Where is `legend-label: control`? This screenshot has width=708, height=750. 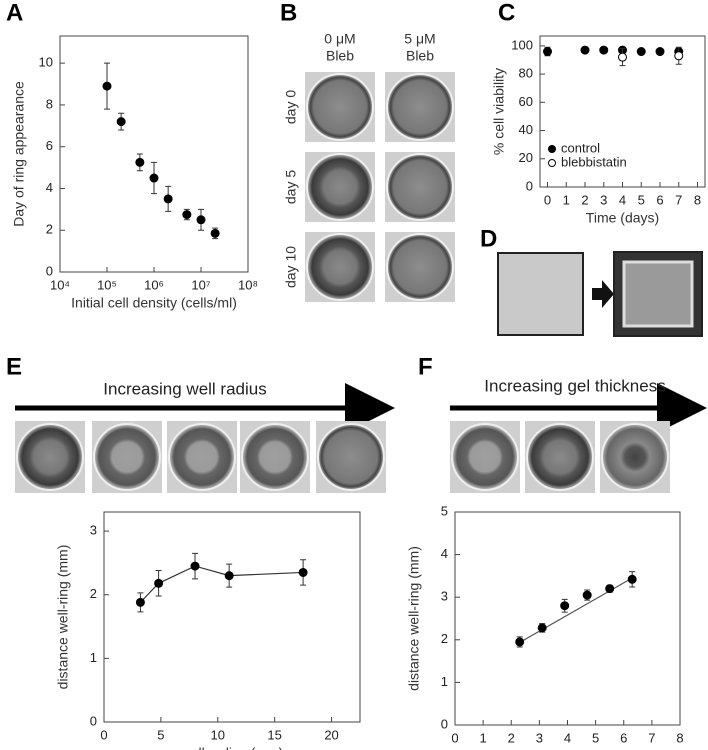
legend-label: control is located at coordinates (580, 147).